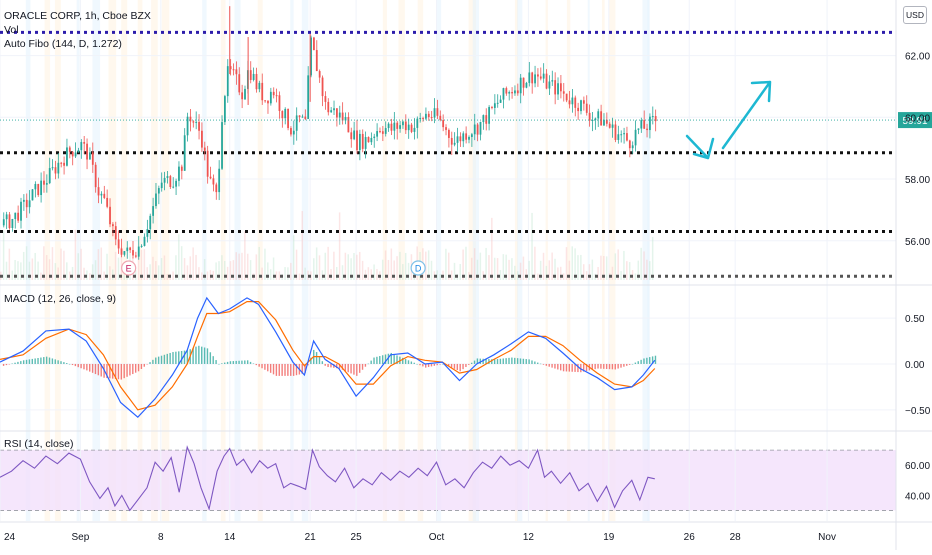 The height and width of the screenshot is (555, 932). Describe the element at coordinates (11, 30) in the screenshot. I see `legend-volume: Vol` at that location.